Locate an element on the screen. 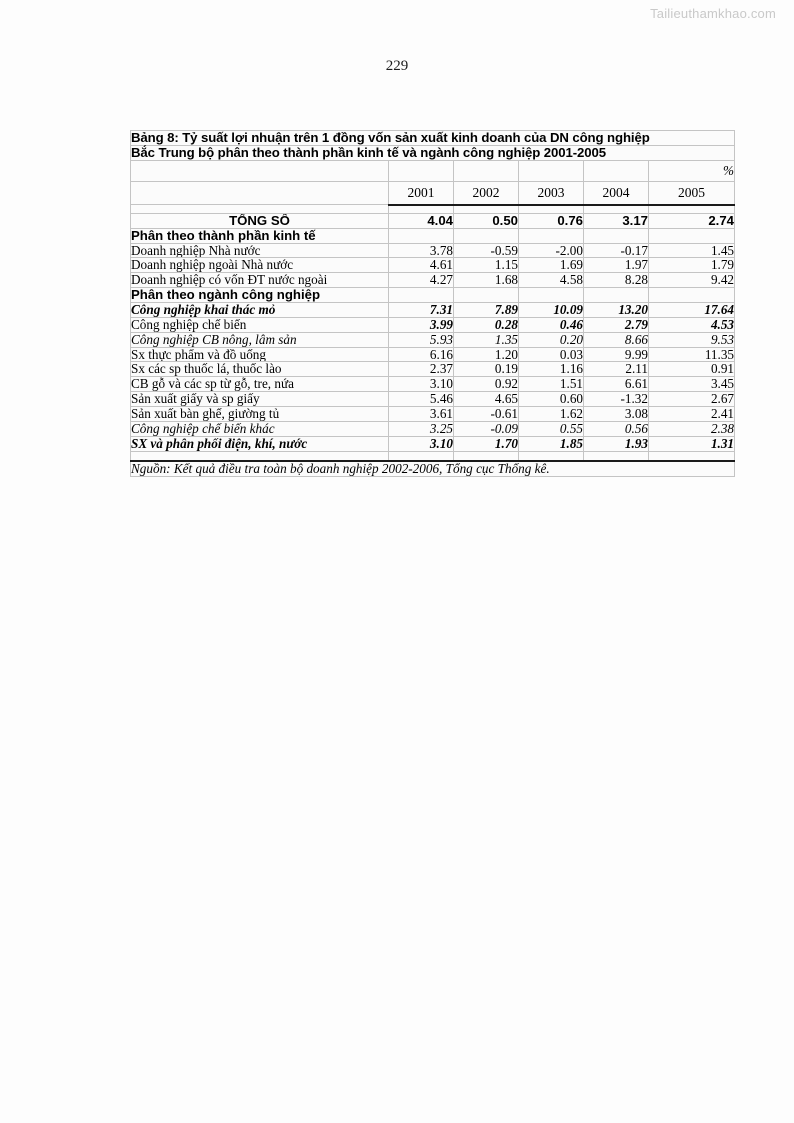 The width and height of the screenshot is (794, 1123). page-number: 229 is located at coordinates (397, 66).